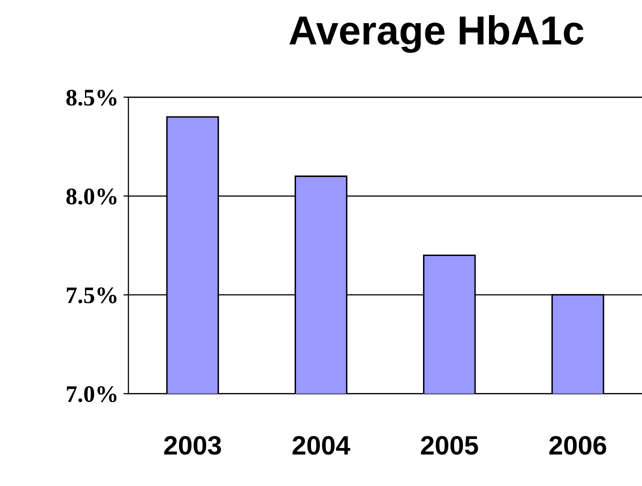 The height and width of the screenshot is (486, 642). I want to click on y-tick-label: 8.5%, so click(91, 98).